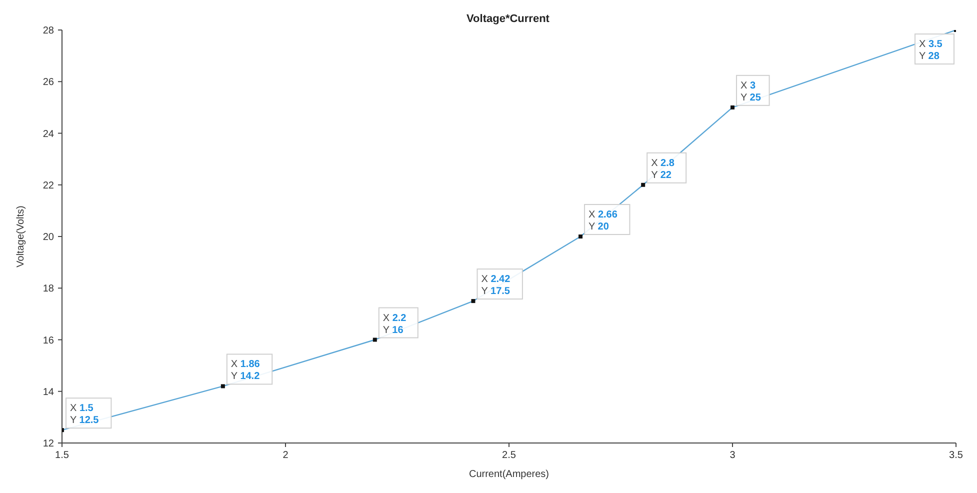  What do you see at coordinates (245, 370) in the screenshot?
I see `text: X 1.86 Y 14.2` at bounding box center [245, 370].